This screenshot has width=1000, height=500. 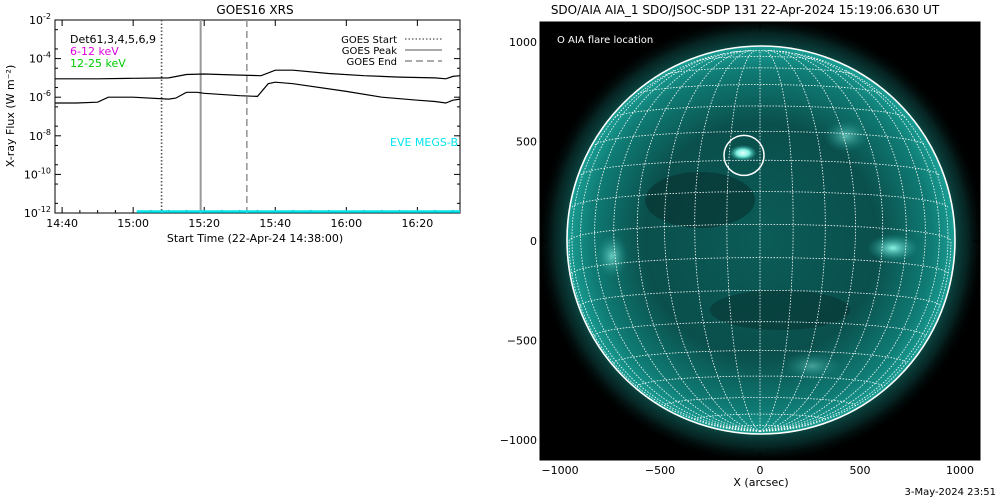 I want to click on aia-y-tick-label: 1000, so click(x=523, y=42).